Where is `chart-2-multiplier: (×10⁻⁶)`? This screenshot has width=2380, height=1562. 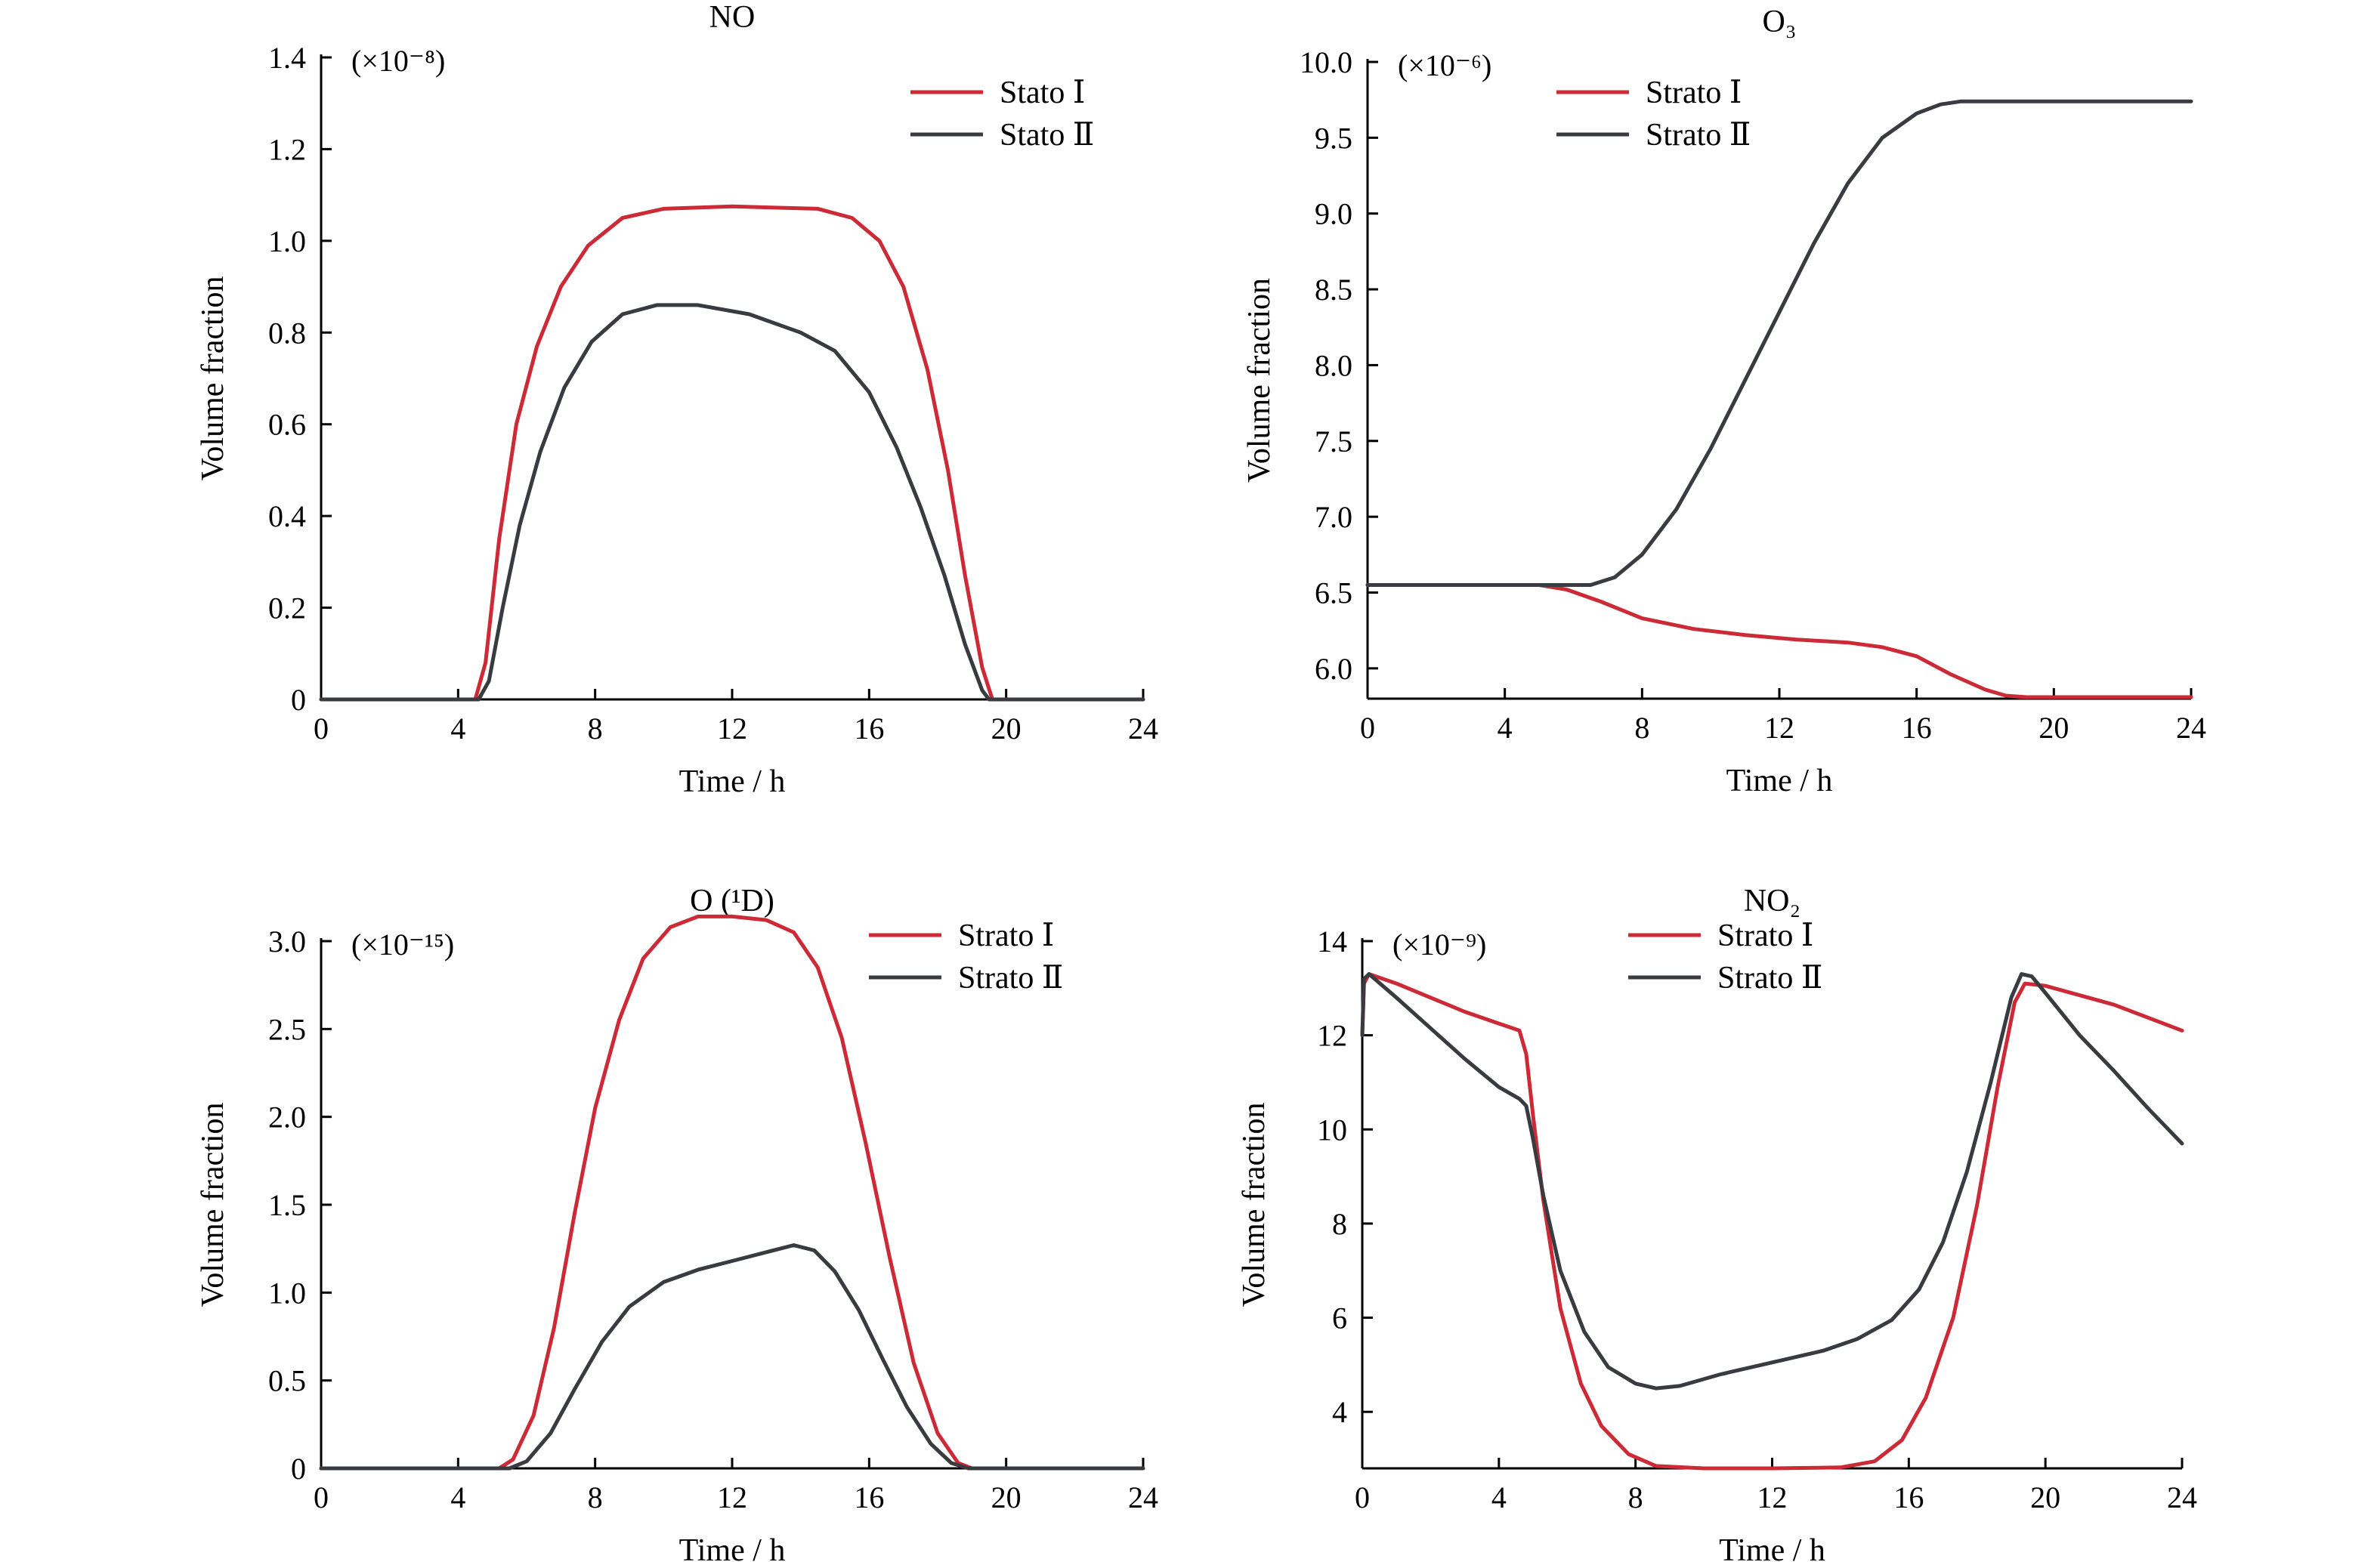 chart-2-multiplier: (×10⁻⁶) is located at coordinates (1444, 65).